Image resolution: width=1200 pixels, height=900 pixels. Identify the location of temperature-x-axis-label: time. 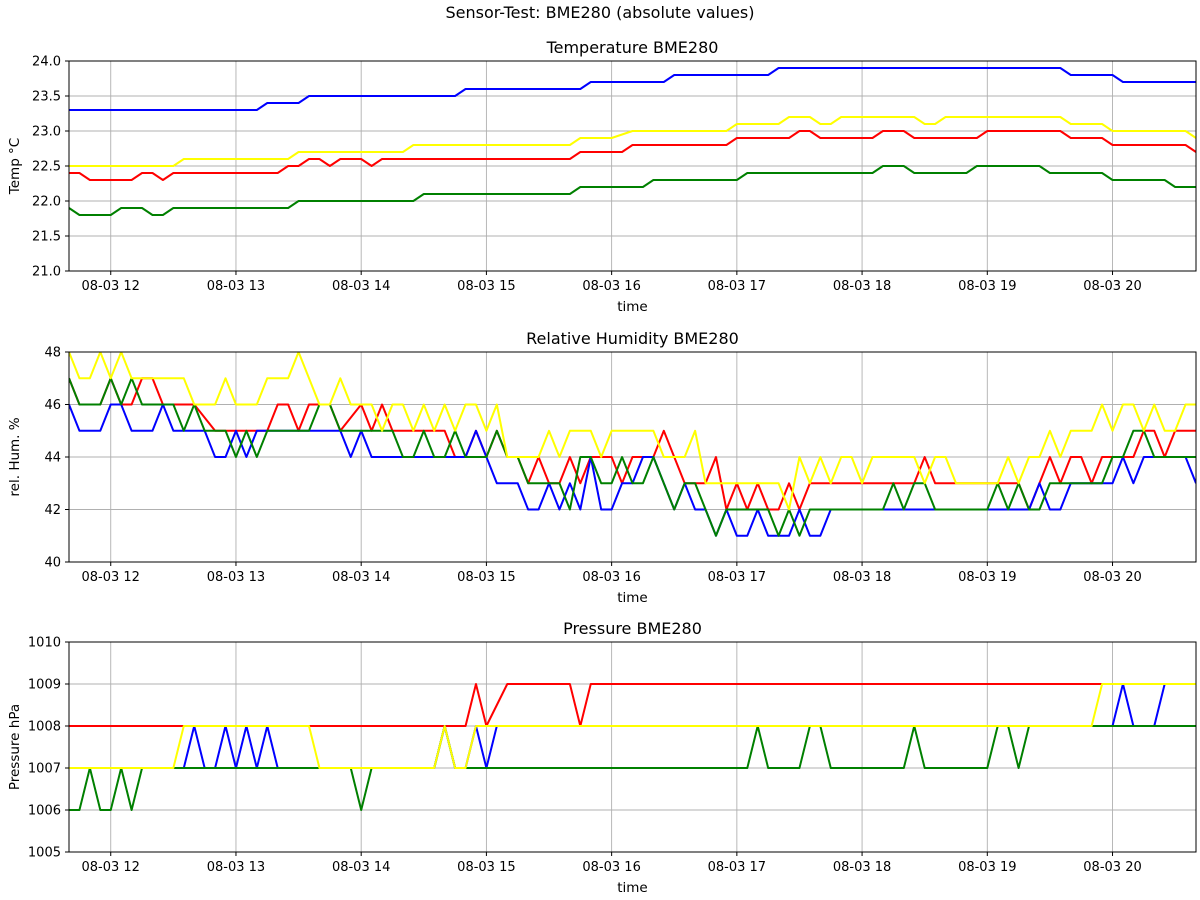
(632, 307).